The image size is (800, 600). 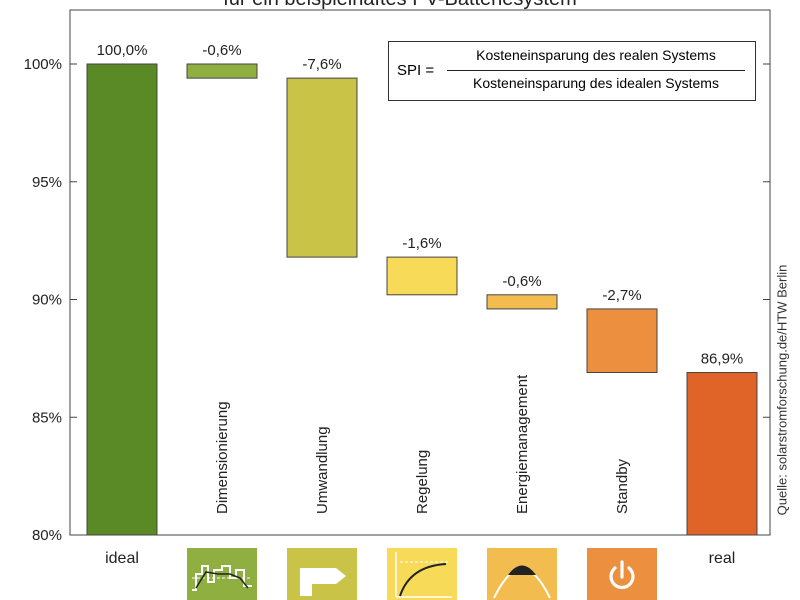 I want to click on power-ring, so click(x=622, y=578).